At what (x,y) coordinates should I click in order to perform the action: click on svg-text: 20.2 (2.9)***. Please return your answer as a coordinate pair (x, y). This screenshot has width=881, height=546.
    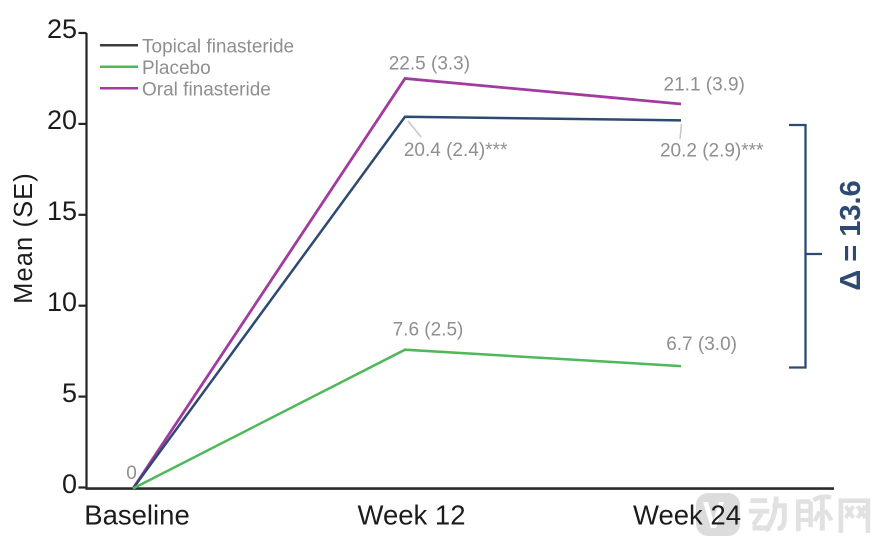
    Looking at the image, I should click on (712, 150).